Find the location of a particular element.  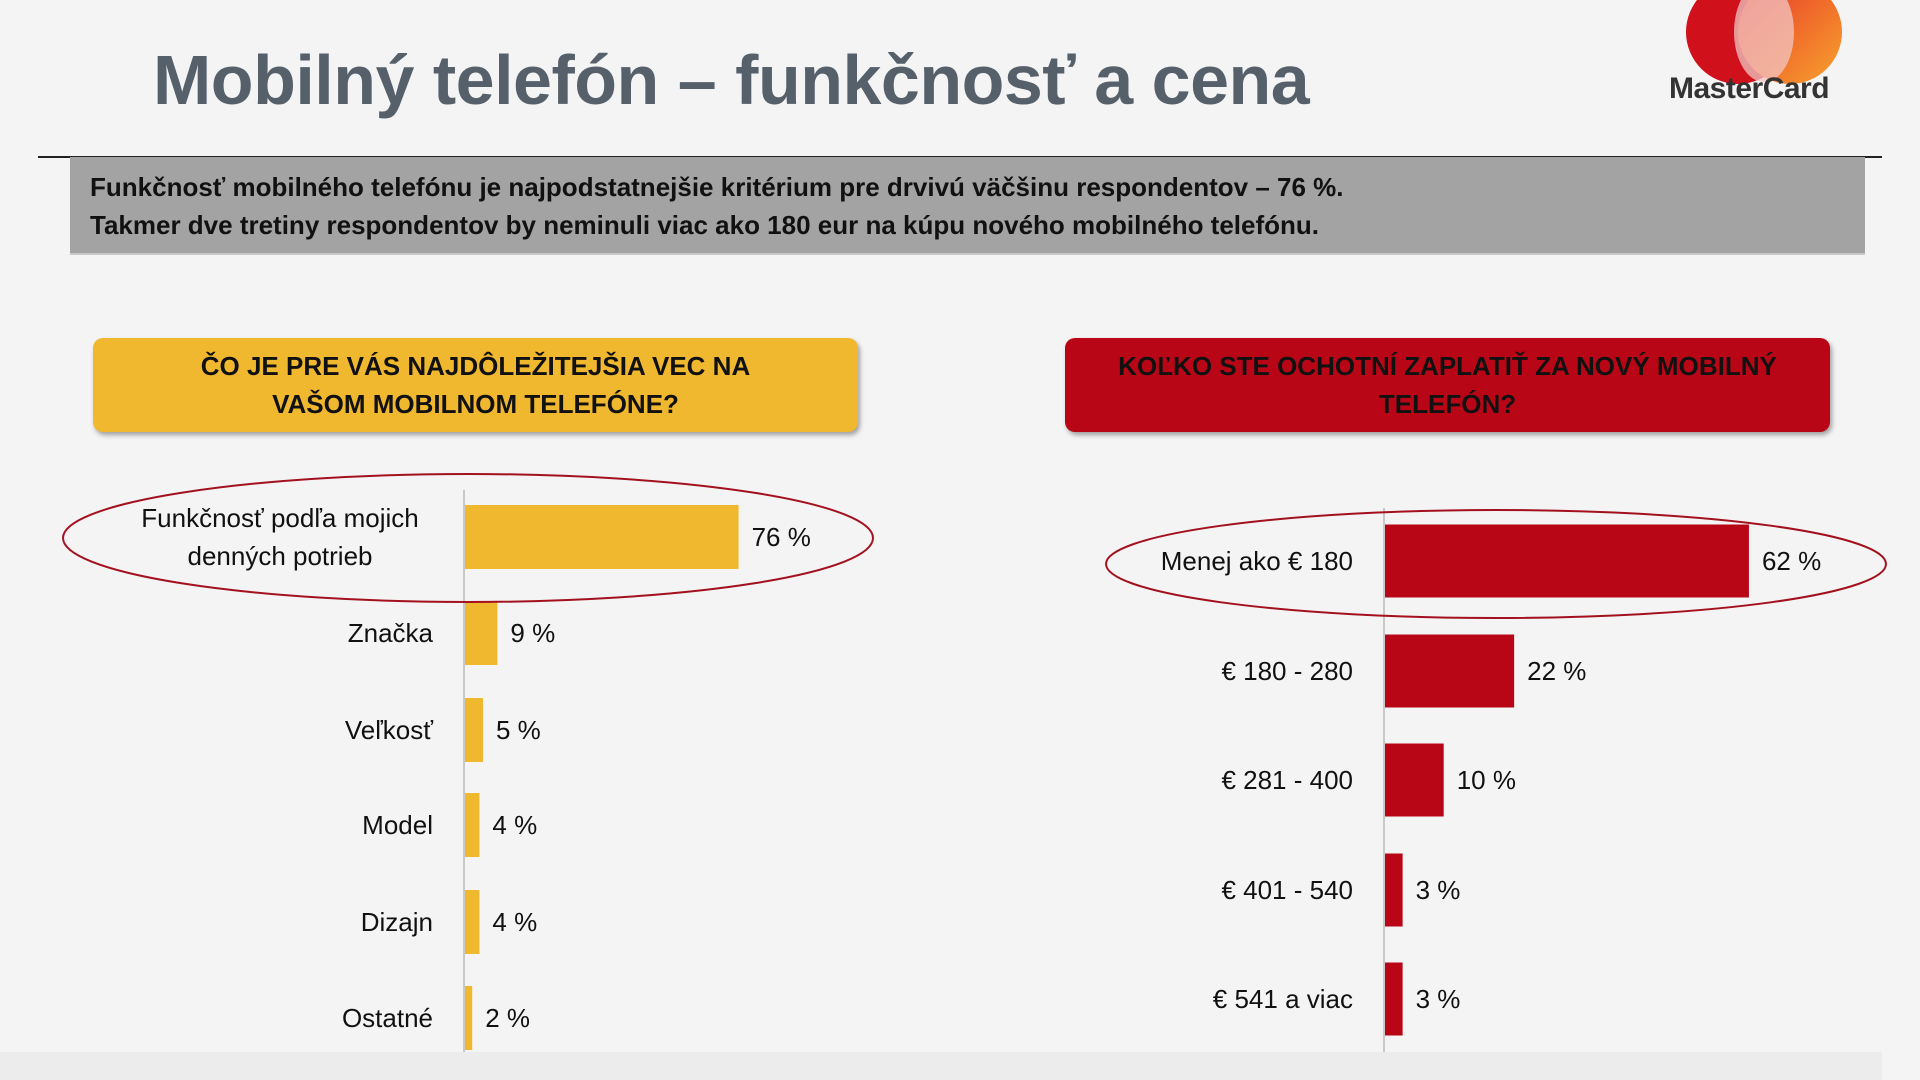

chart-1-value-label-0: 62 % is located at coordinates (1791, 561).